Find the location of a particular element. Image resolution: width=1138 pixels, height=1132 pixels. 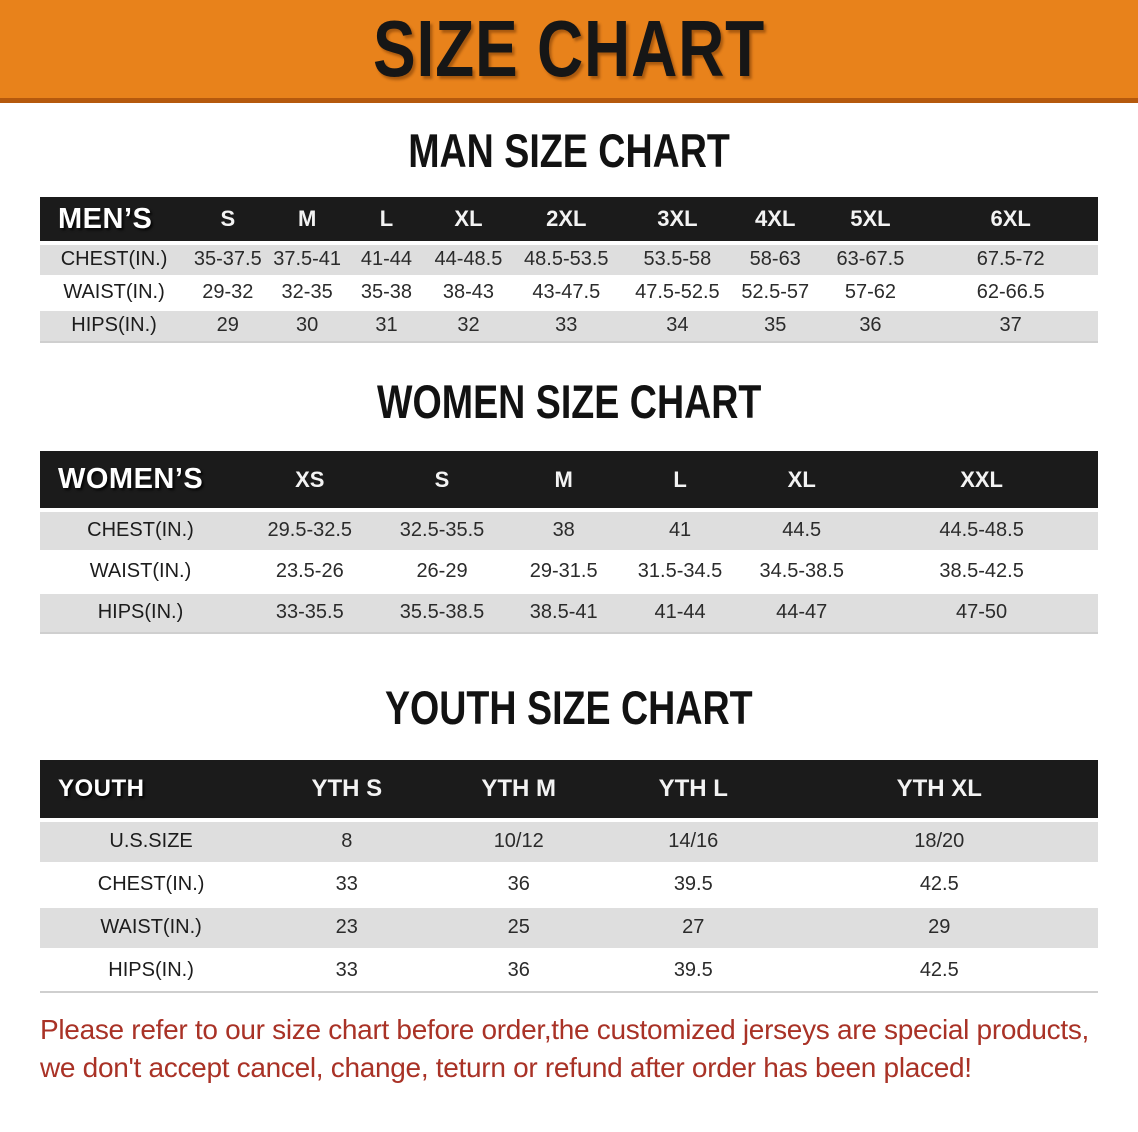

size-value-cell: 31.5-34.5 is located at coordinates (680, 571).